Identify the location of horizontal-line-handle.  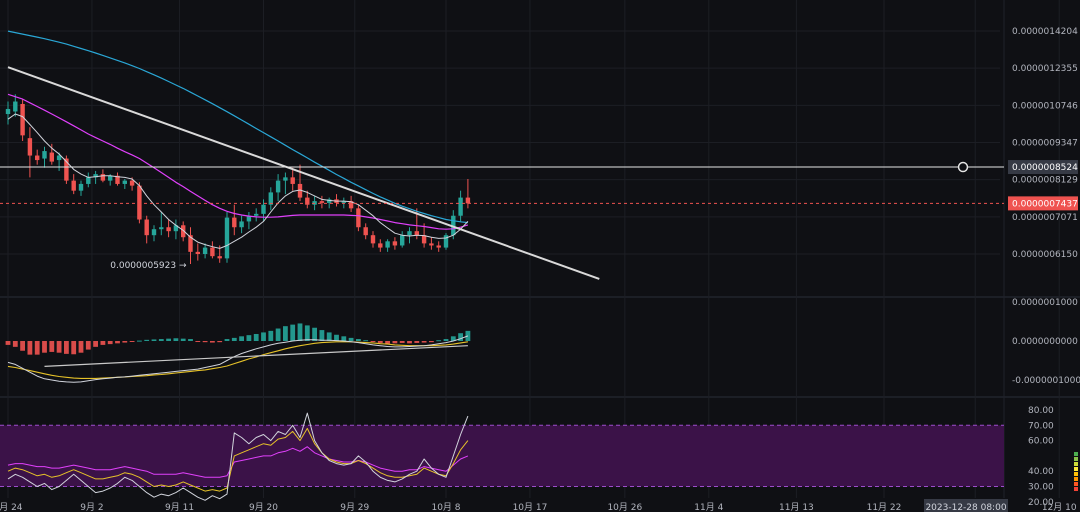
(963, 167).